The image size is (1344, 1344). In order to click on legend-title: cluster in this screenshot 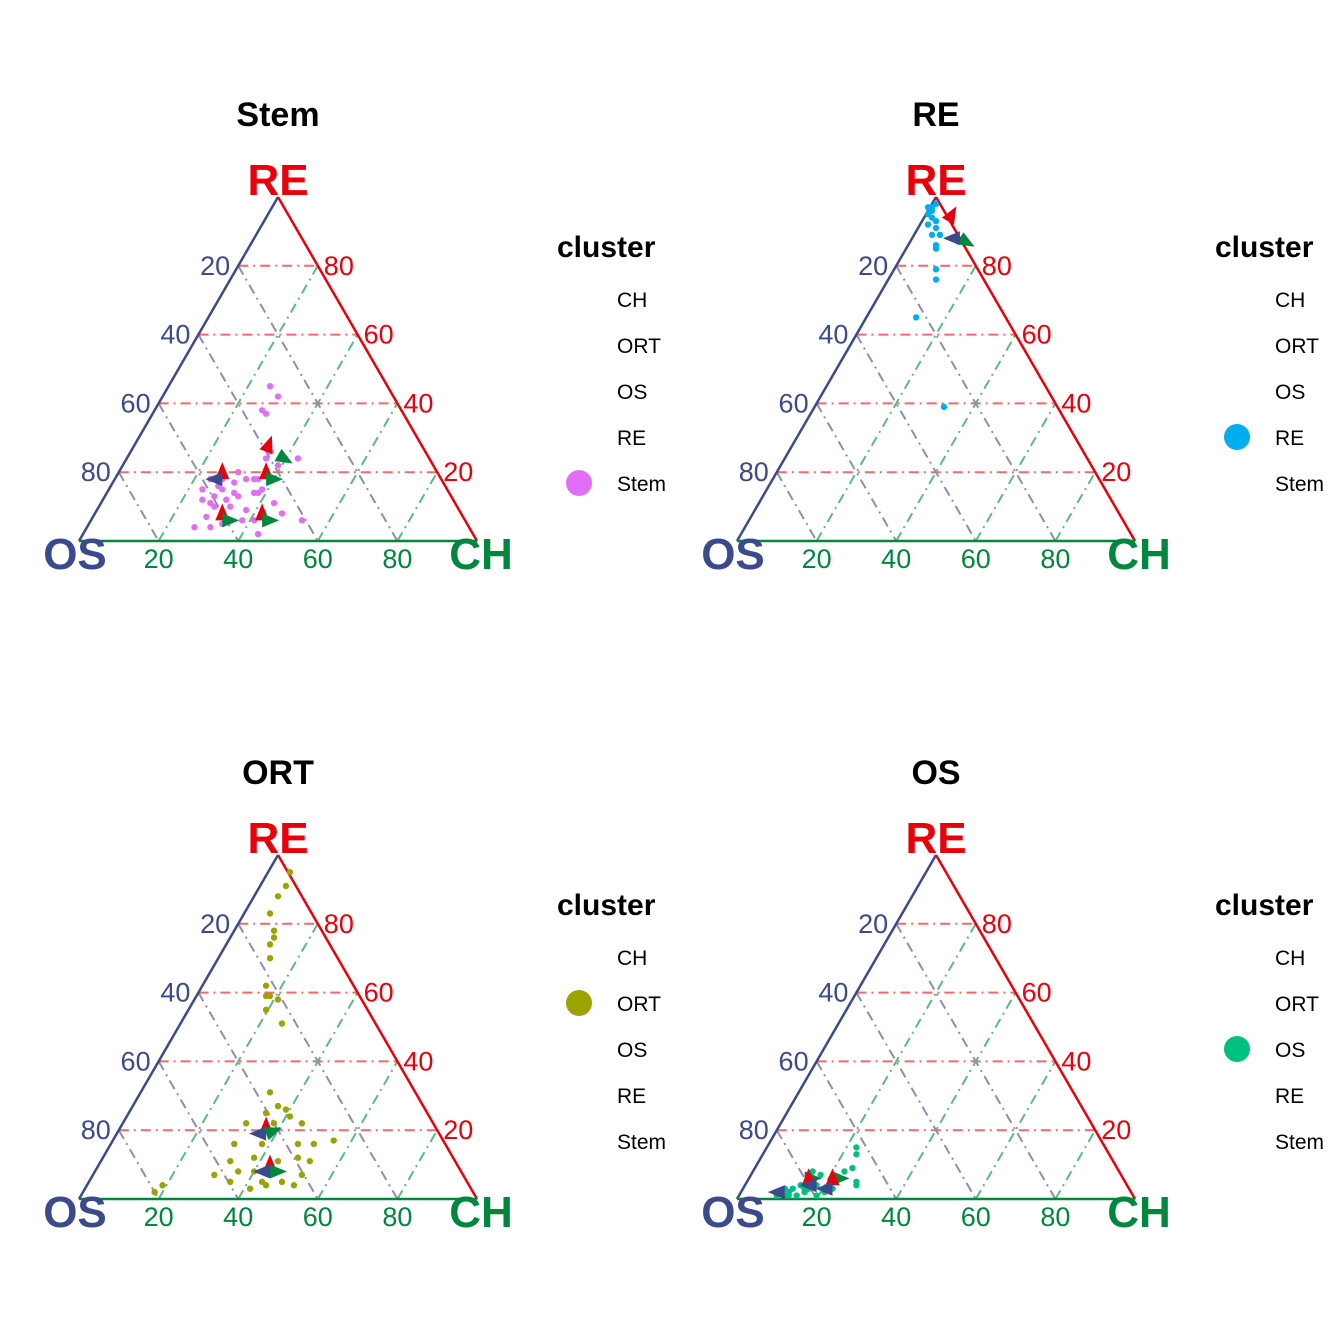, I will do `click(1264, 247)`.